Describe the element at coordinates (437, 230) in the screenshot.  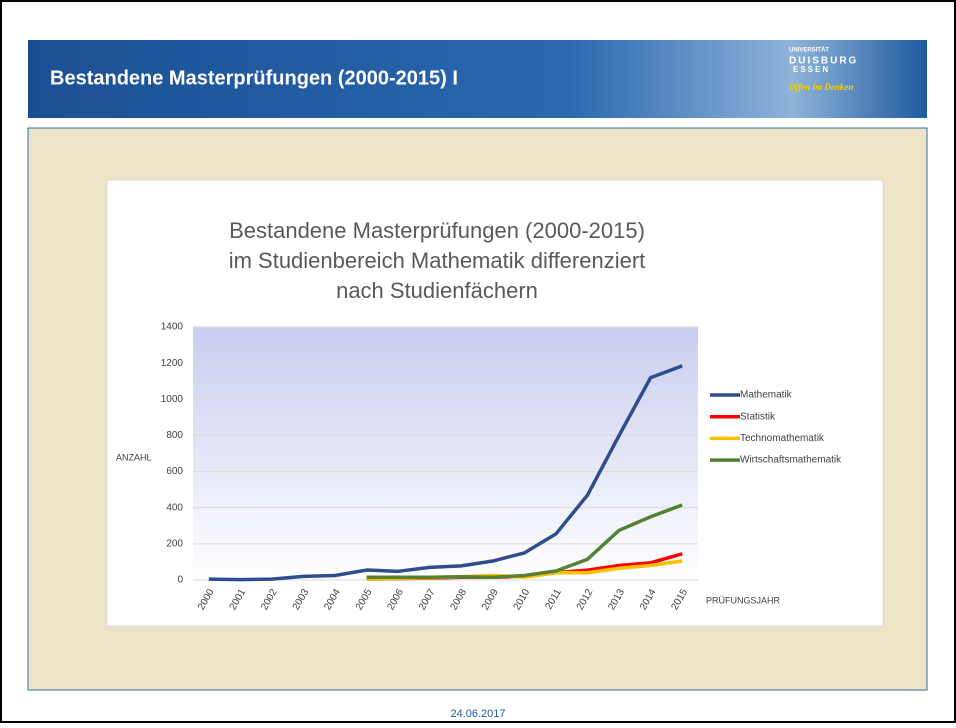
I see `chart-title: Bestandene Masterprüfungen (2000-2015)` at that location.